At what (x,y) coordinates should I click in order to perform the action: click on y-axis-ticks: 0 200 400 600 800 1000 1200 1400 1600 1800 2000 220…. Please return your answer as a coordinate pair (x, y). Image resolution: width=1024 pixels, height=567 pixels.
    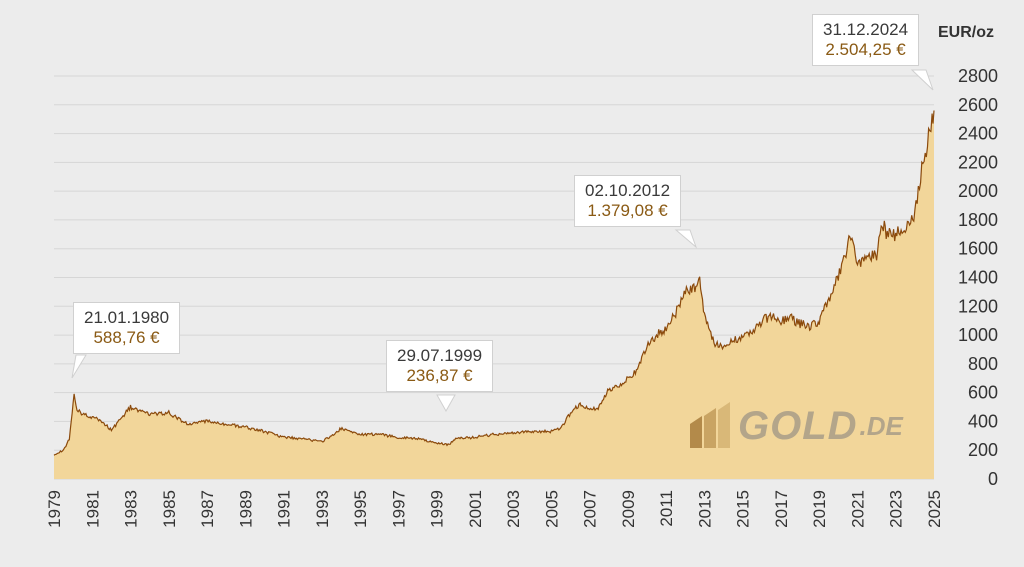
    Looking at the image, I should click on (978, 277).